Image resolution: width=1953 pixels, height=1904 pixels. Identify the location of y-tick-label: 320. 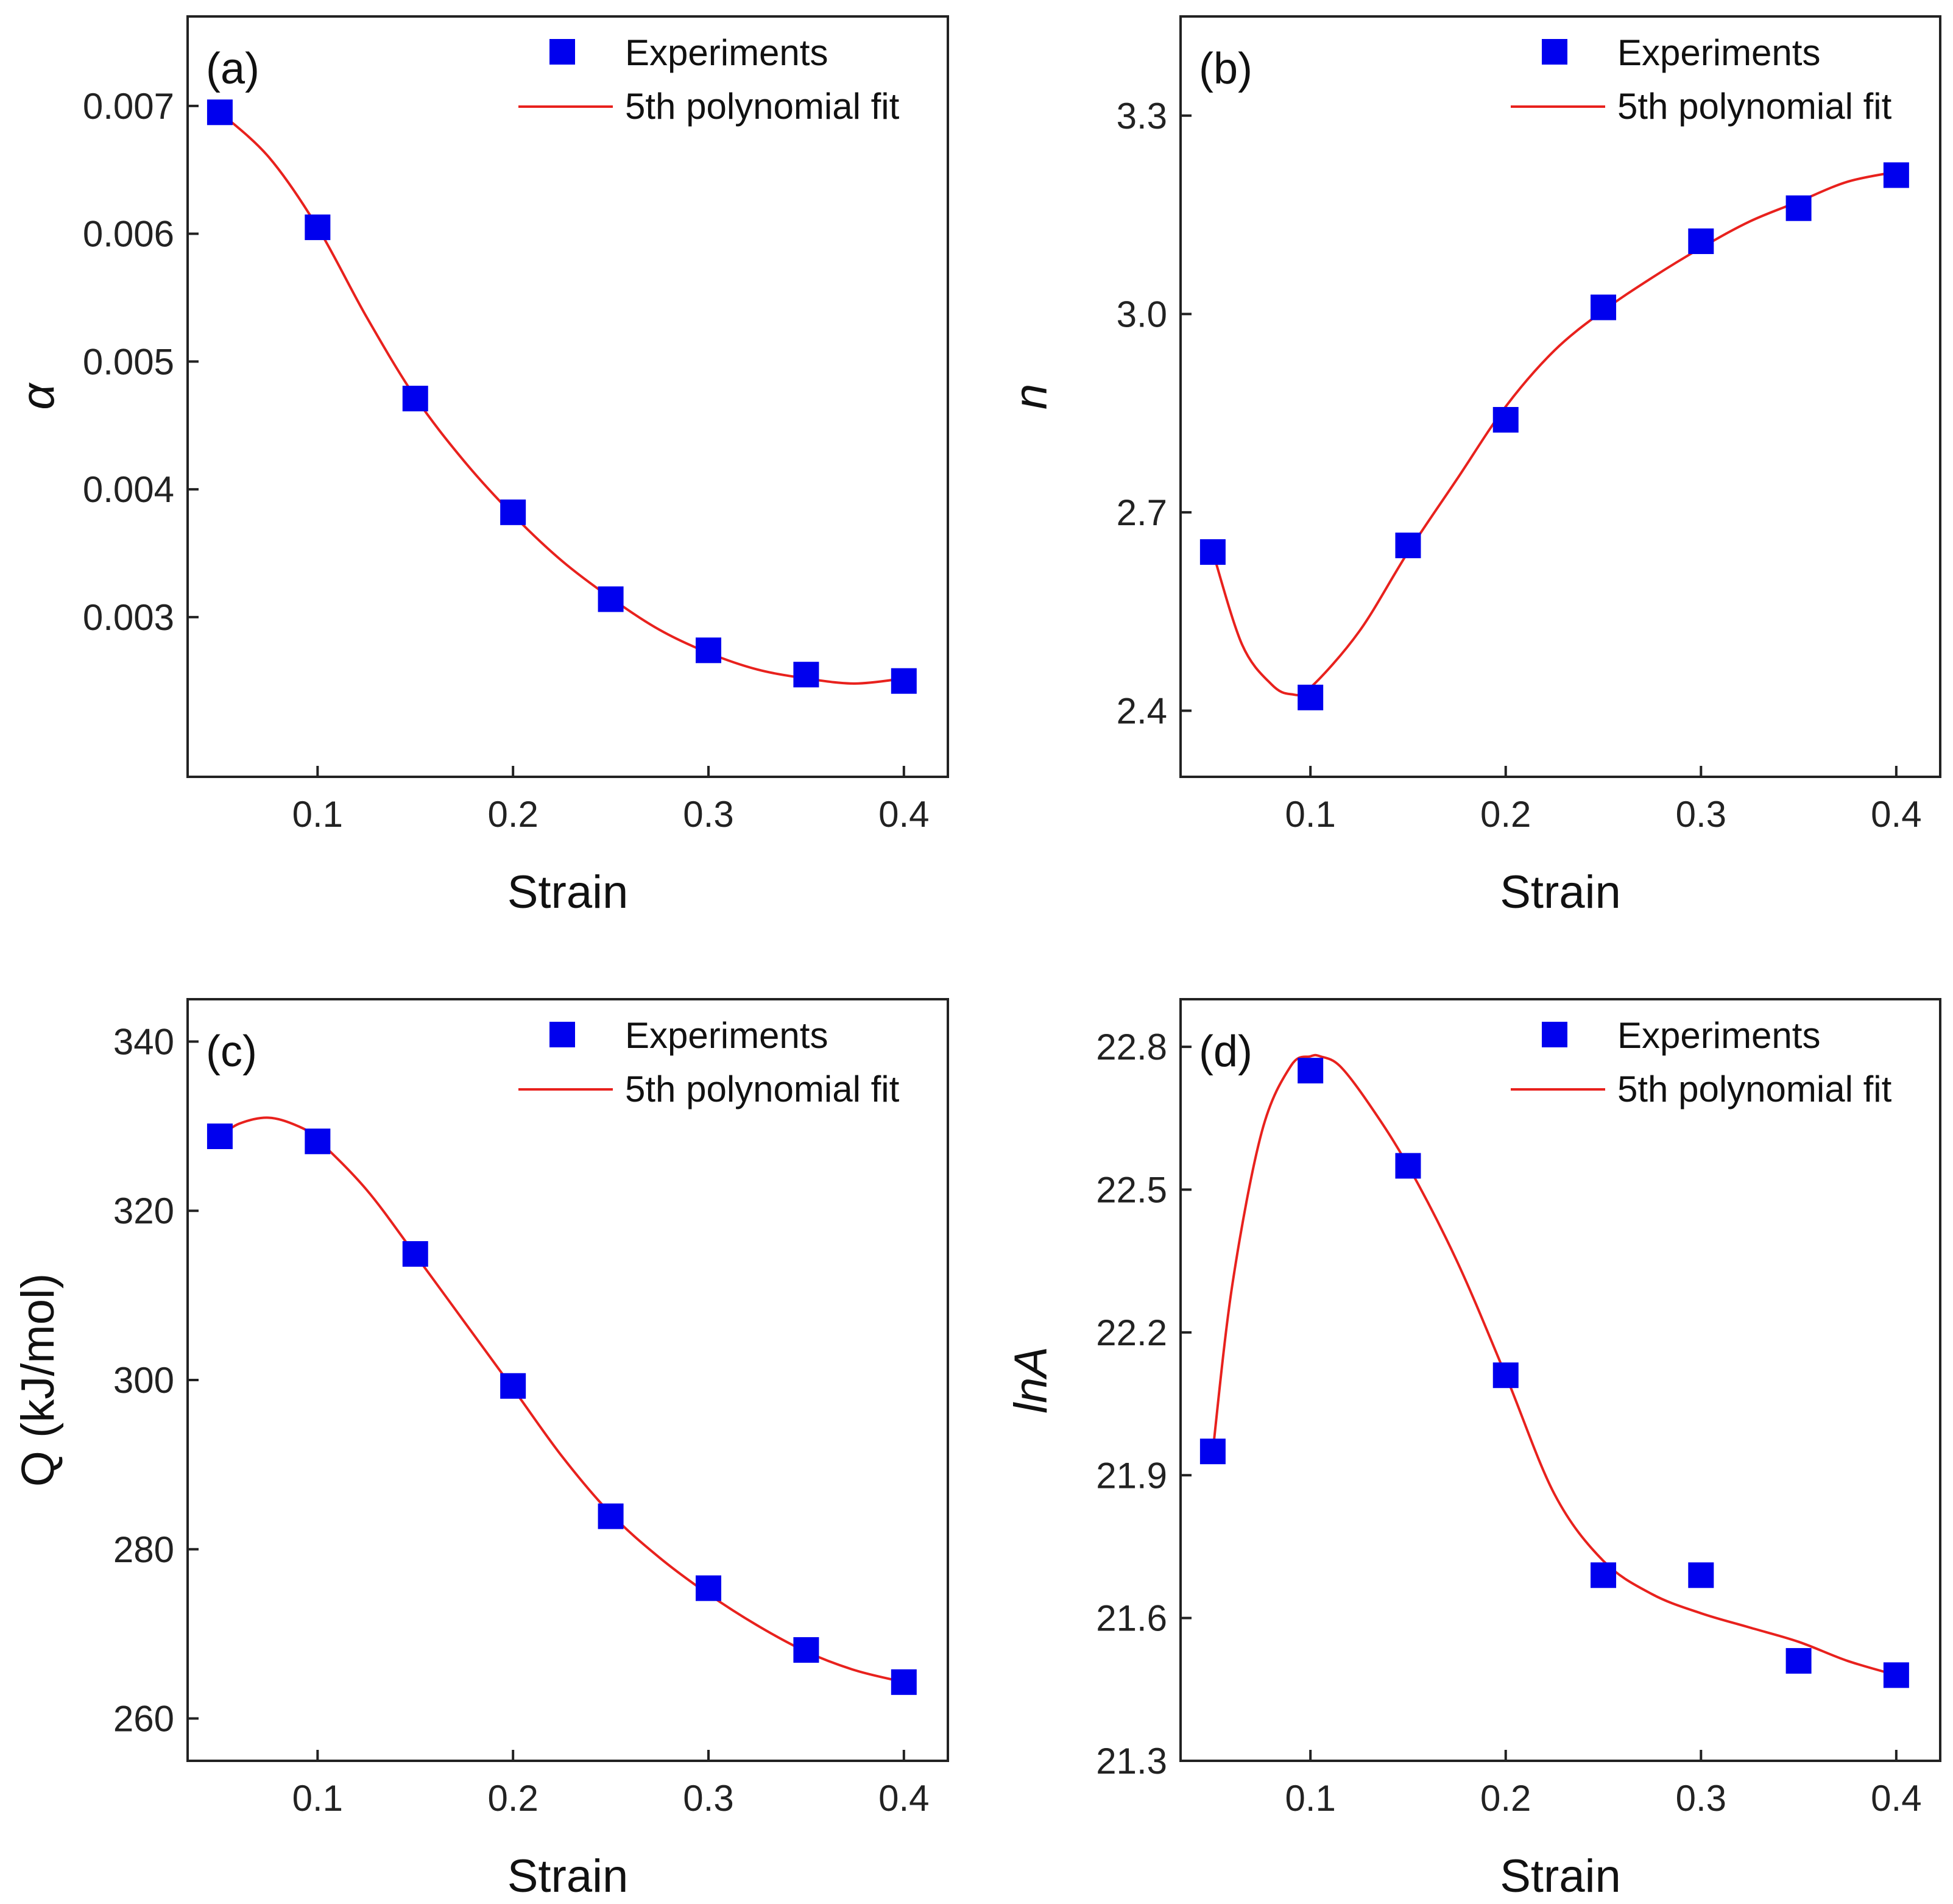
(143, 1211).